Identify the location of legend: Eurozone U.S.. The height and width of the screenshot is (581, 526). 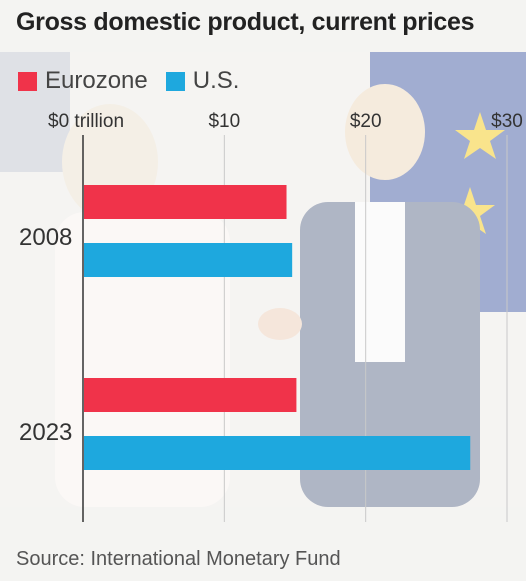
(137, 81).